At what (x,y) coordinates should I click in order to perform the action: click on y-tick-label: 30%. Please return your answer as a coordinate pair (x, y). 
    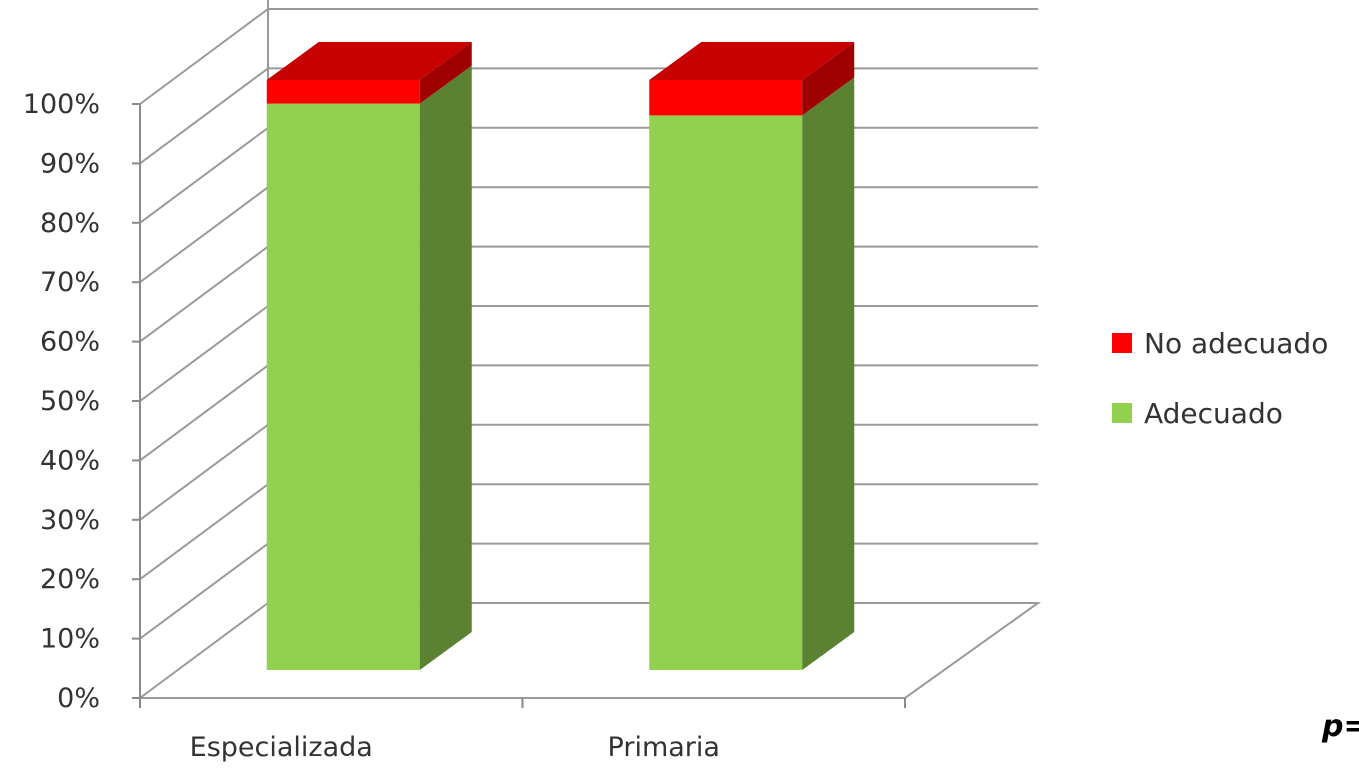
    Looking at the image, I should click on (70, 520).